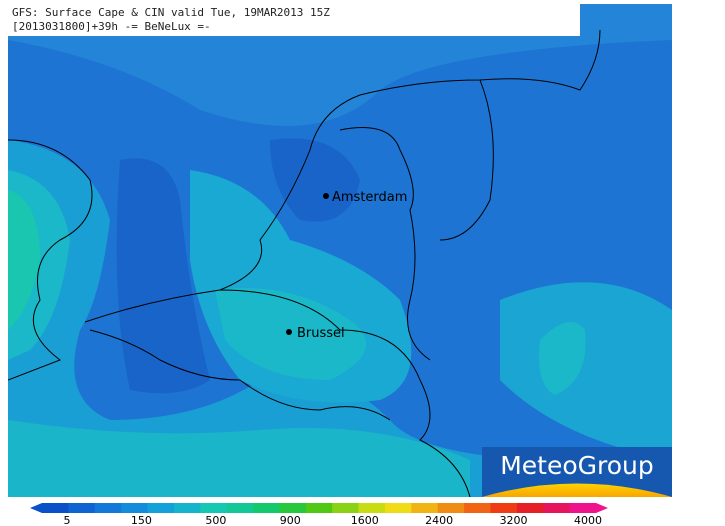 The image size is (725, 526). Describe the element at coordinates (321, 333) in the screenshot. I see `city-label: Brussel` at that location.